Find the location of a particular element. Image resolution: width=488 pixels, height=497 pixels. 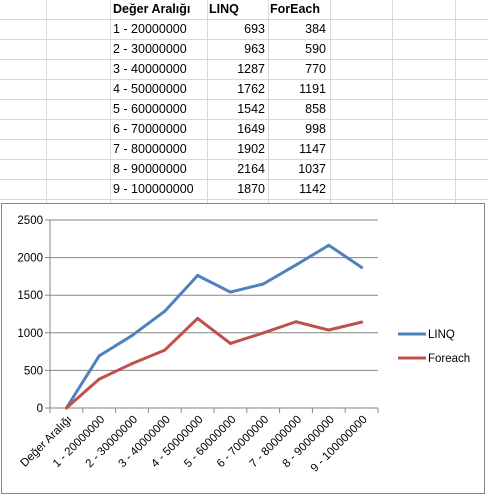

table-cell: 1147 is located at coordinates (312, 149).